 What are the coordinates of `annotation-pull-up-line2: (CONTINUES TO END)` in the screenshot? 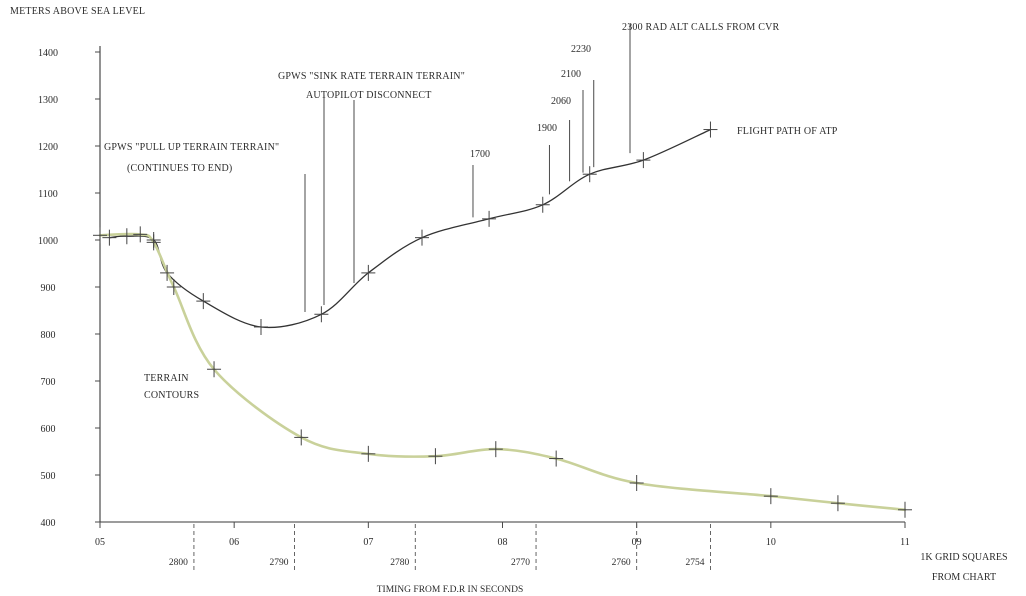 It's located at (179, 168).